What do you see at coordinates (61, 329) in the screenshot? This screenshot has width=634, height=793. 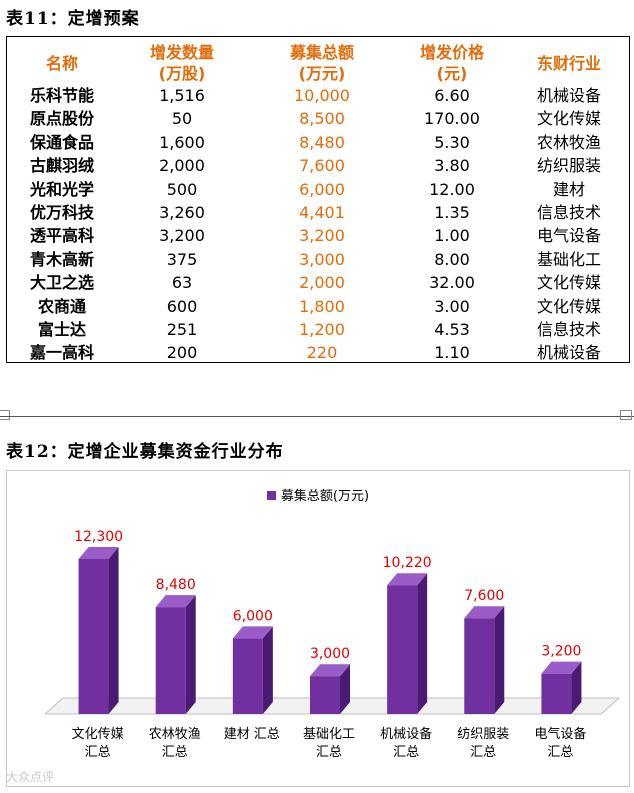 I see `cell-name: 富士达` at bounding box center [61, 329].